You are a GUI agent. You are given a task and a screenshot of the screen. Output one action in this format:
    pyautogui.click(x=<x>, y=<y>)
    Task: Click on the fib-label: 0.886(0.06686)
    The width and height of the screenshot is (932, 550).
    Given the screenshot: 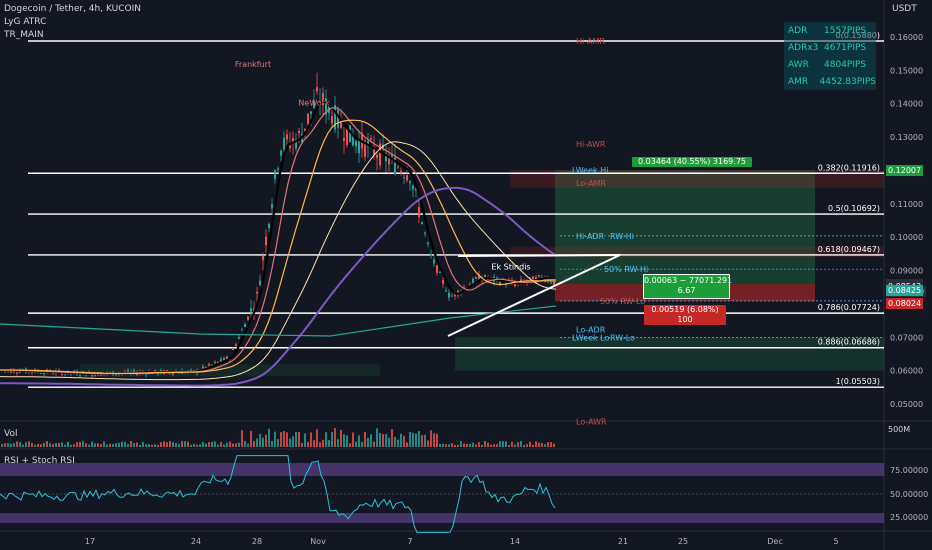 What is the action you would take?
    pyautogui.click(x=849, y=342)
    